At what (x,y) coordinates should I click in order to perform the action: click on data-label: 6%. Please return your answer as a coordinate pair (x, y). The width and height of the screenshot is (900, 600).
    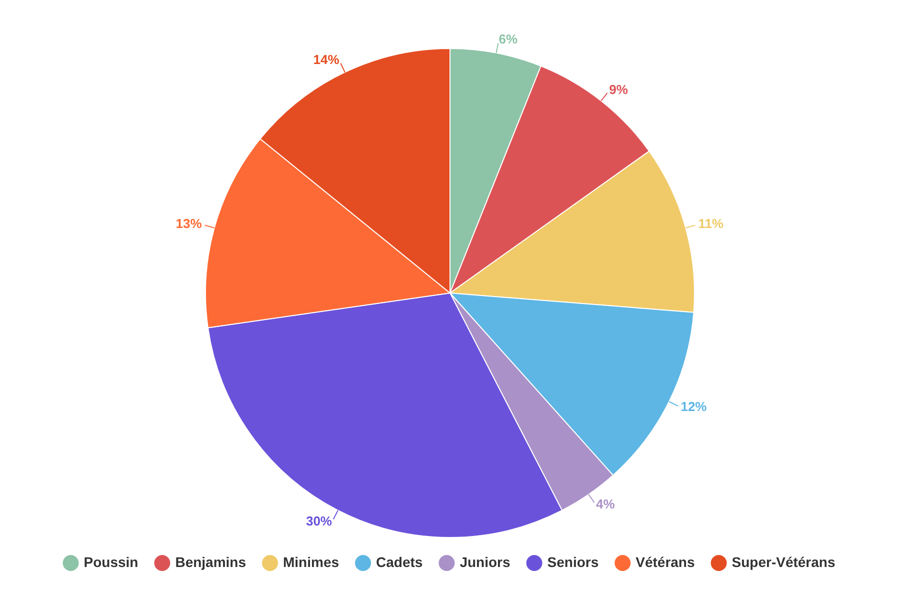
    Looking at the image, I should click on (508, 39).